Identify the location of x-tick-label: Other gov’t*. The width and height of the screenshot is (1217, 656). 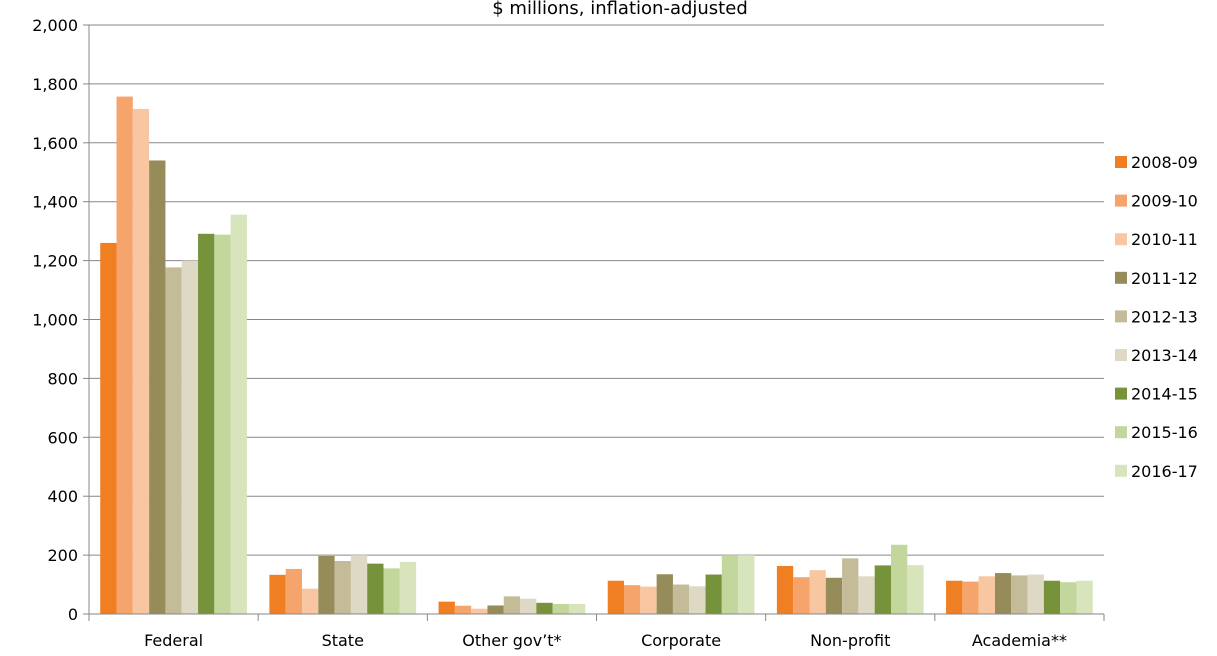
(511, 640).